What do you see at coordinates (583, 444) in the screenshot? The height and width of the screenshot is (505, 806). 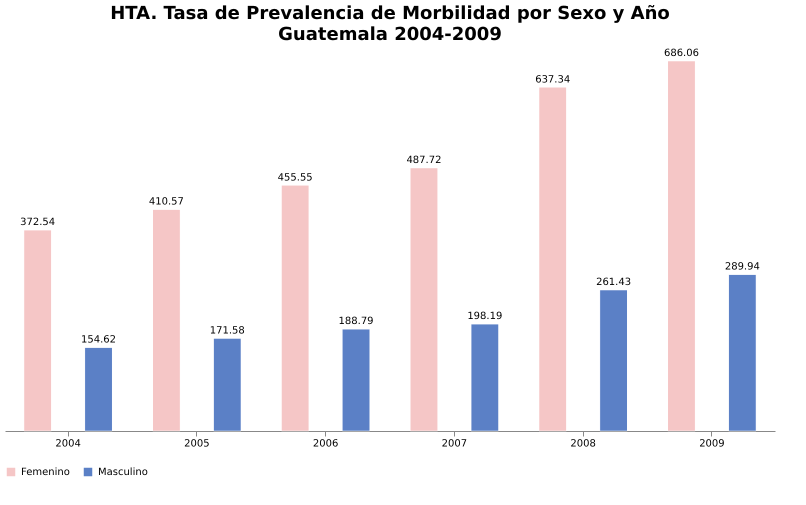 I see `x-tick-label: 2008` at bounding box center [583, 444].